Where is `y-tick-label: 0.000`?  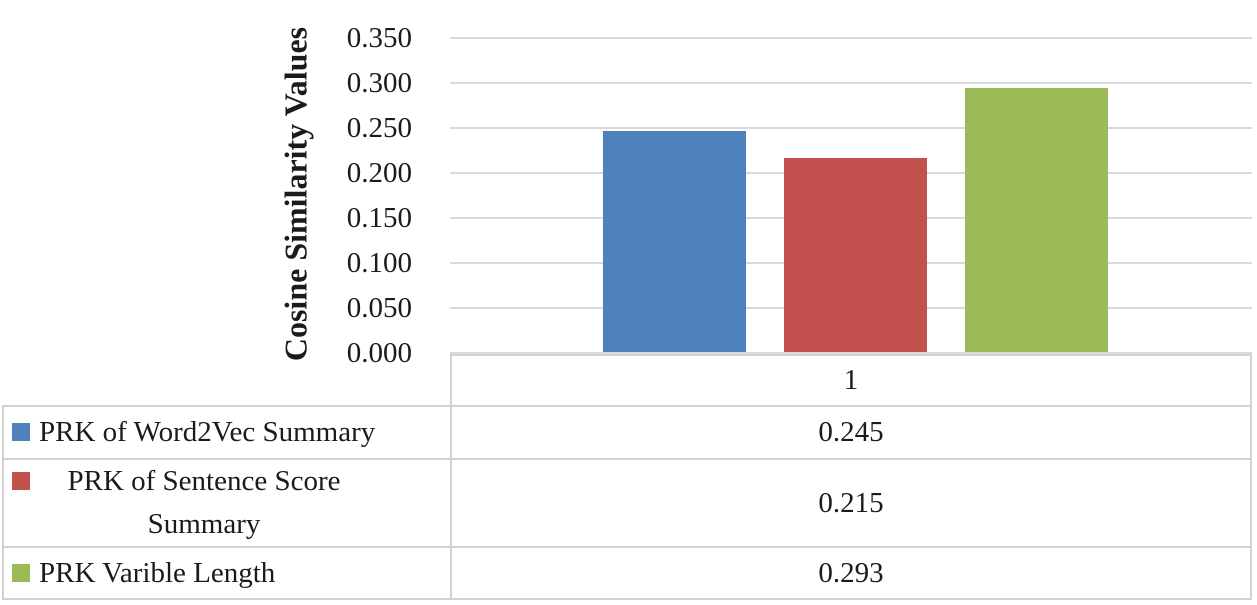 y-tick-label: 0.000 is located at coordinates (379, 353).